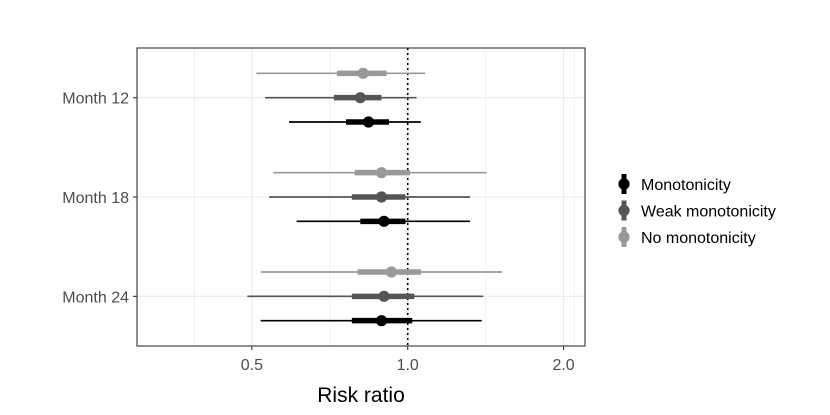 The height and width of the screenshot is (415, 830). What do you see at coordinates (698, 238) in the screenshot?
I see `legend-label: No monotonicity` at bounding box center [698, 238].